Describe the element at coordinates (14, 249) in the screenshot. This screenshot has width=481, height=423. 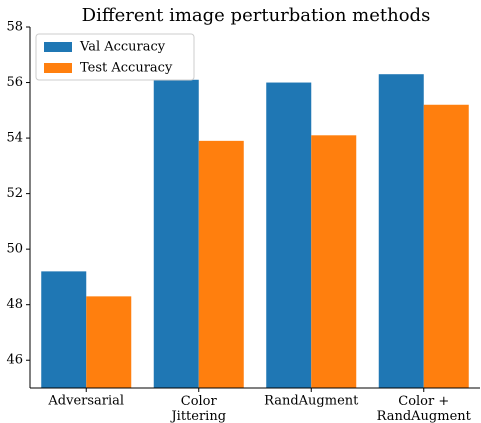
I see `y-tick-label: 50` at that location.